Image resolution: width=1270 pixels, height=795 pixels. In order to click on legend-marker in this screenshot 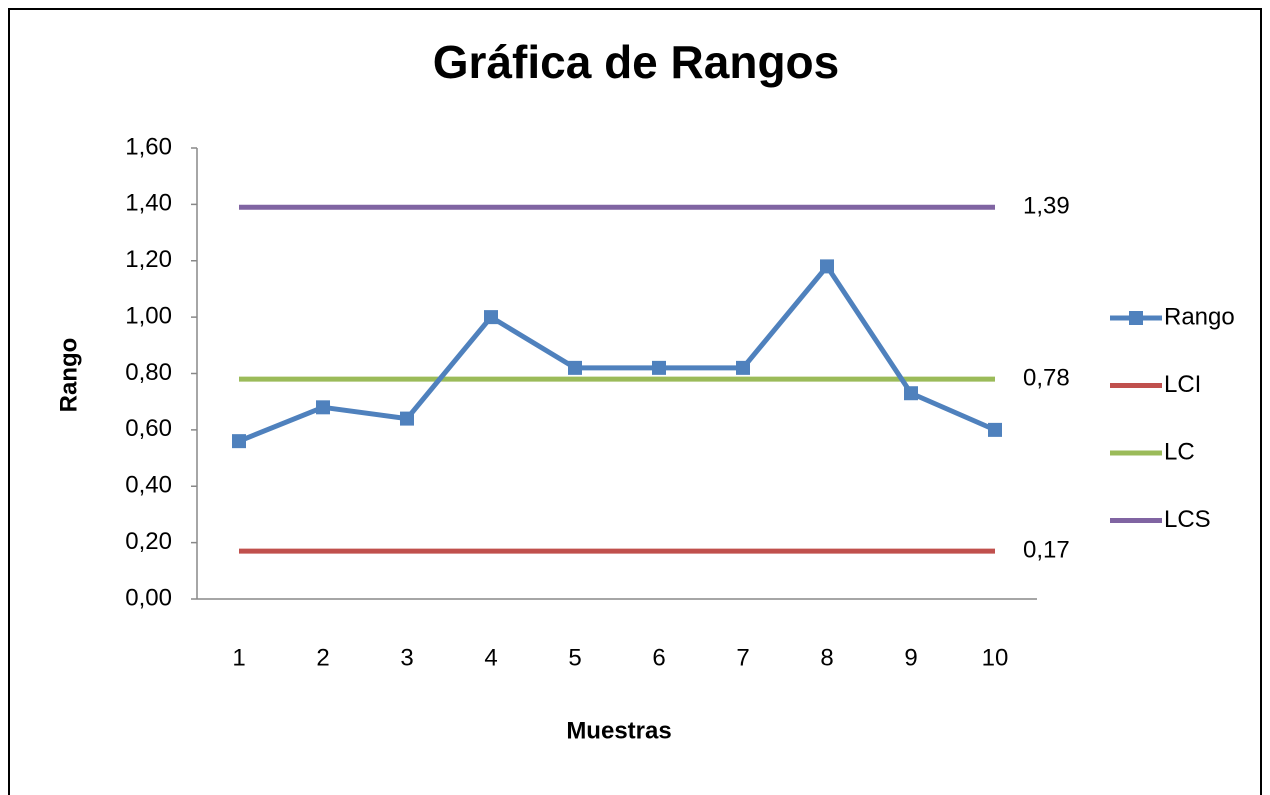, I will do `click(1136, 318)`.